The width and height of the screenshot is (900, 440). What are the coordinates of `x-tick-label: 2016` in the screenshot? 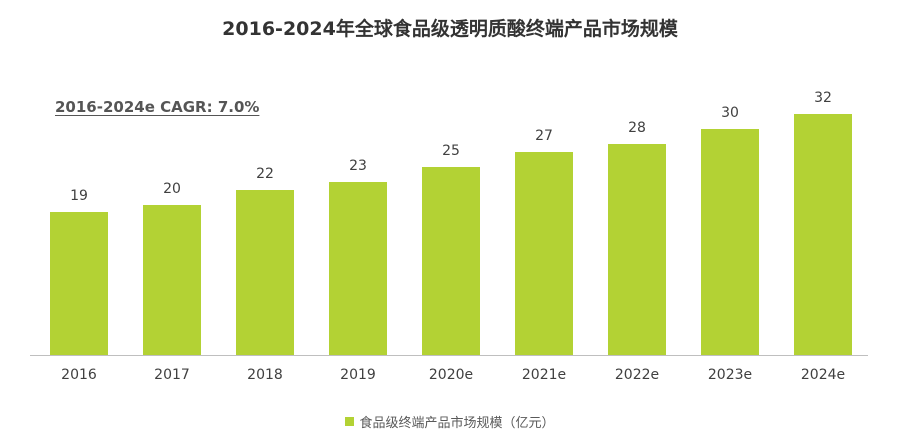 It's located at (79, 375).